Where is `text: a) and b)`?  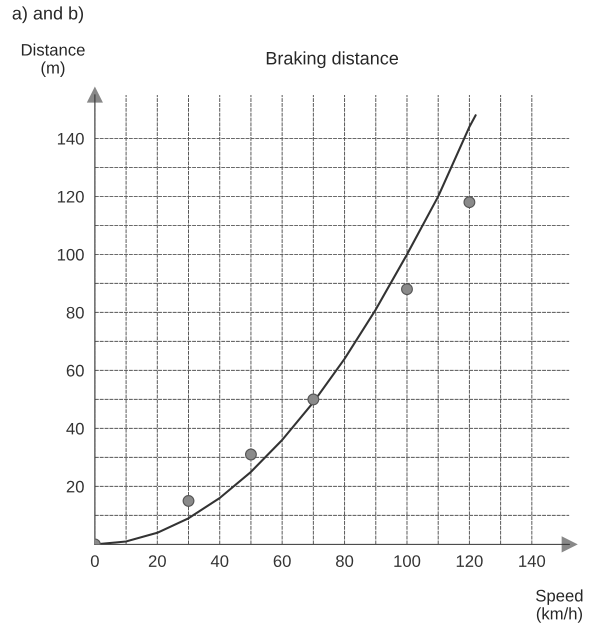 text: a) and b) is located at coordinates (48, 15).